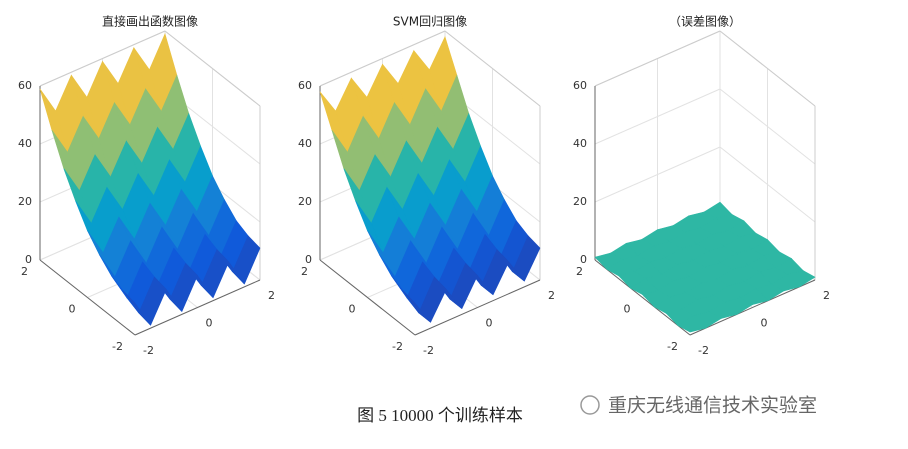 This screenshot has width=908, height=449. Describe the element at coordinates (430, 22) in the screenshot. I see `plot-title: SVM回归图像` at that location.